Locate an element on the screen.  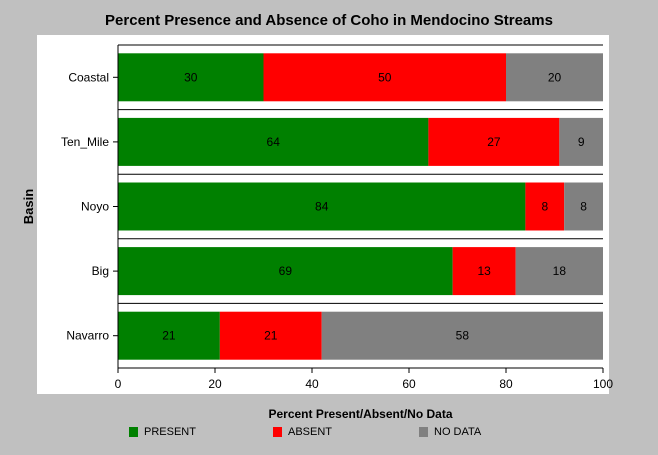
bar-no-data-noyo is located at coordinates (583, 206).